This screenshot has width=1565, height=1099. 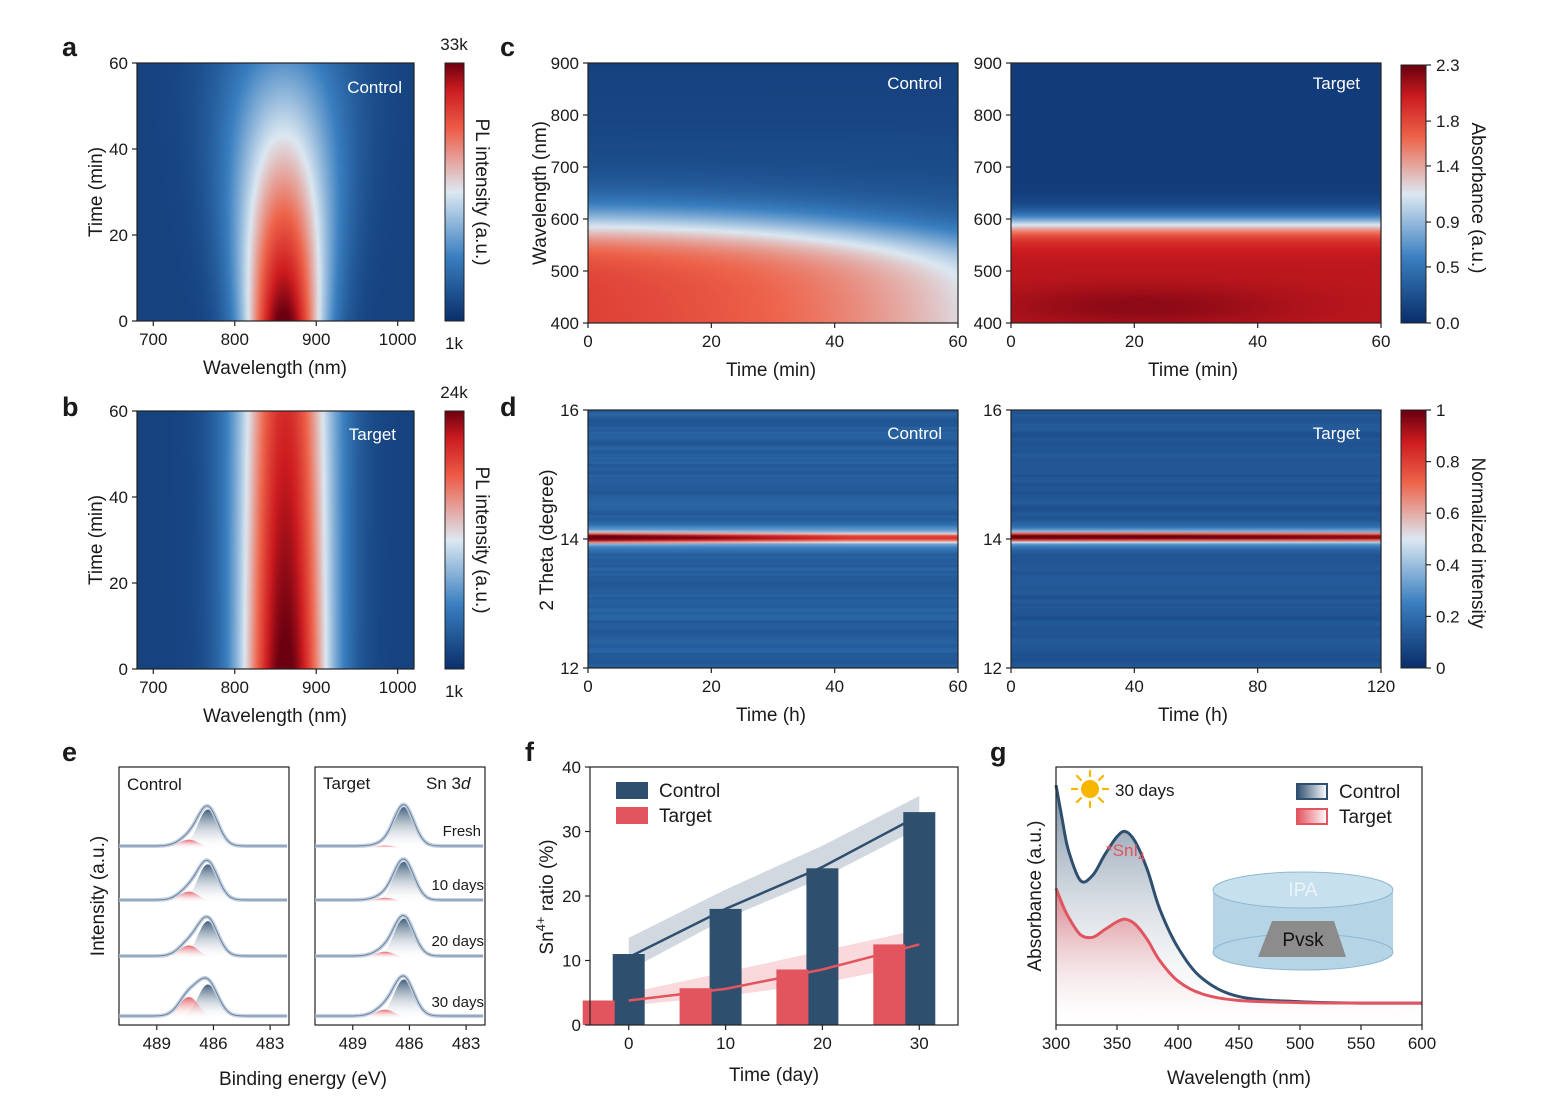 I want to click on legend-f-target: Target, so click(x=686, y=816).